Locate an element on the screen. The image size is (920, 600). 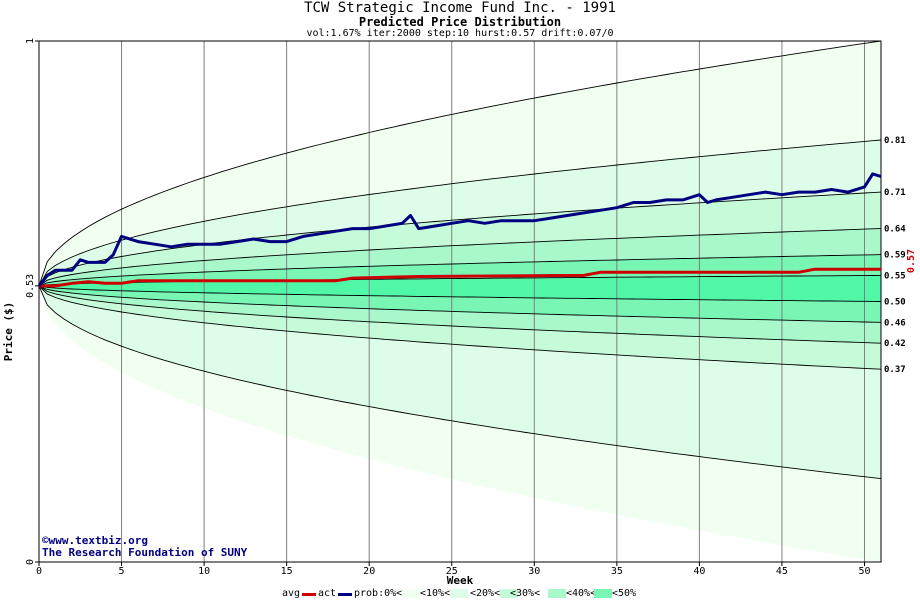
right-label-0.59: 0.59 is located at coordinates (895, 256).